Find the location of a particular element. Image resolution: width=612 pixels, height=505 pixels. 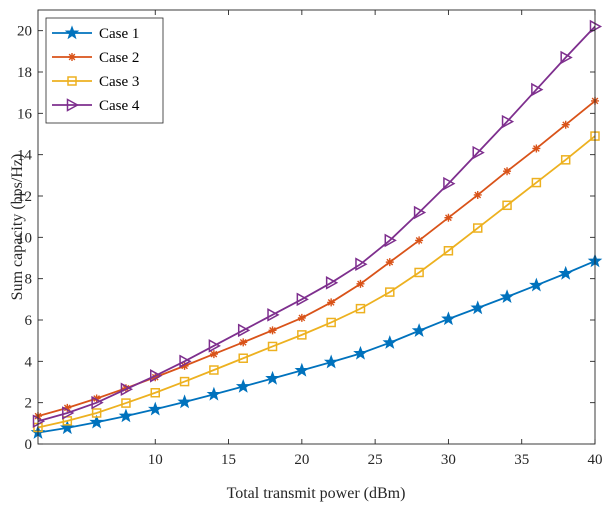

x-tick-label: 35 is located at coordinates (521, 460).